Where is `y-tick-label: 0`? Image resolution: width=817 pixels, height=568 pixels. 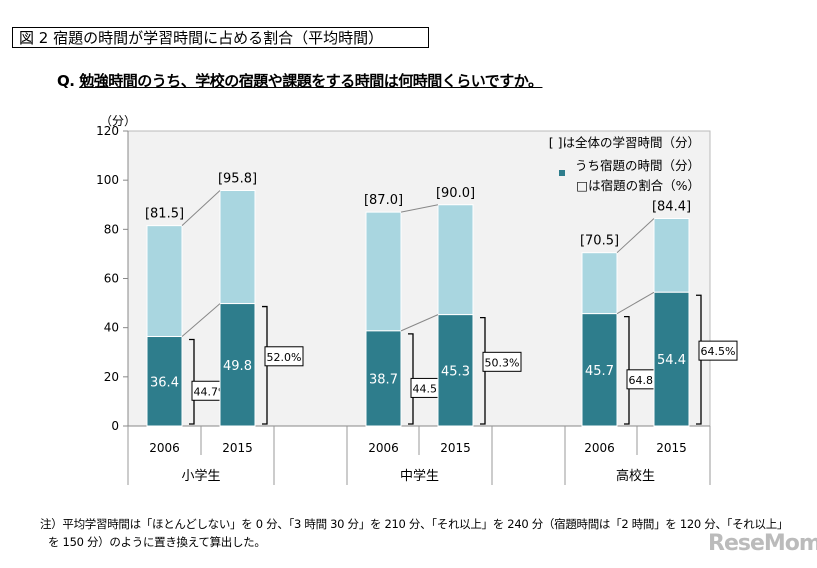 y-tick-label: 0 is located at coordinates (115, 426).